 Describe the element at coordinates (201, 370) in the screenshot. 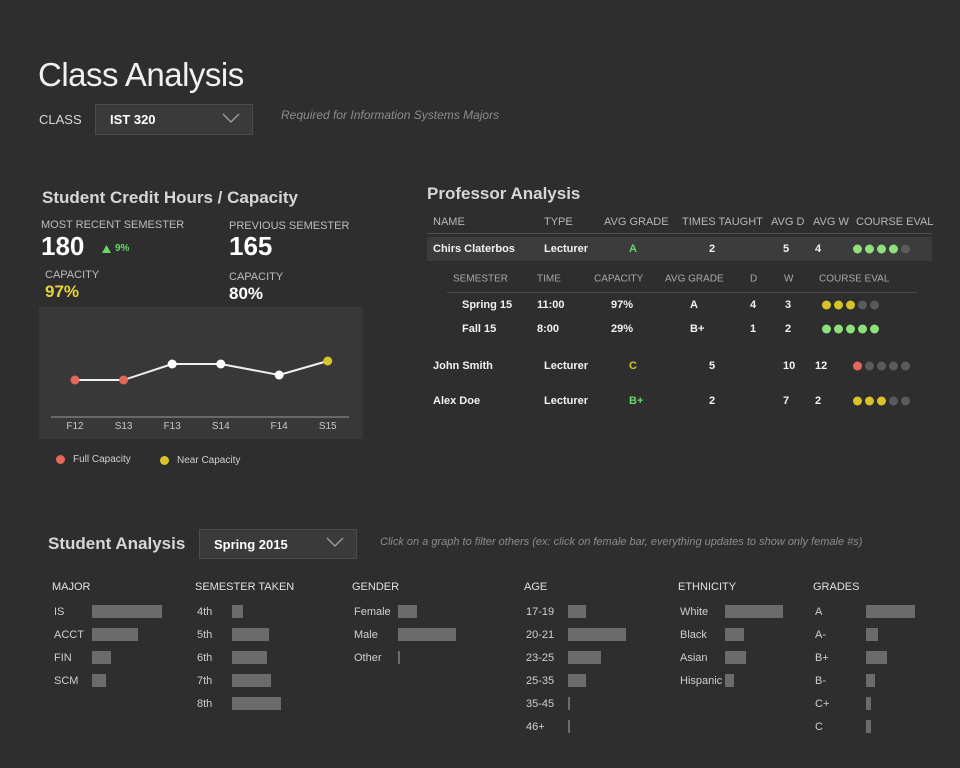

I see `chart-series-line` at that location.